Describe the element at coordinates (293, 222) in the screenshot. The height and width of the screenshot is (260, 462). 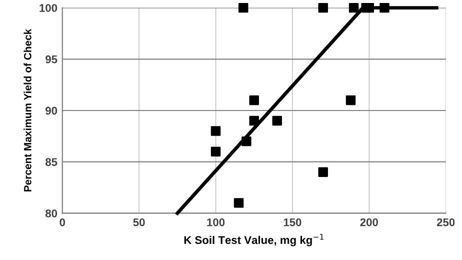
I see `x-tick-label: 150` at that location.